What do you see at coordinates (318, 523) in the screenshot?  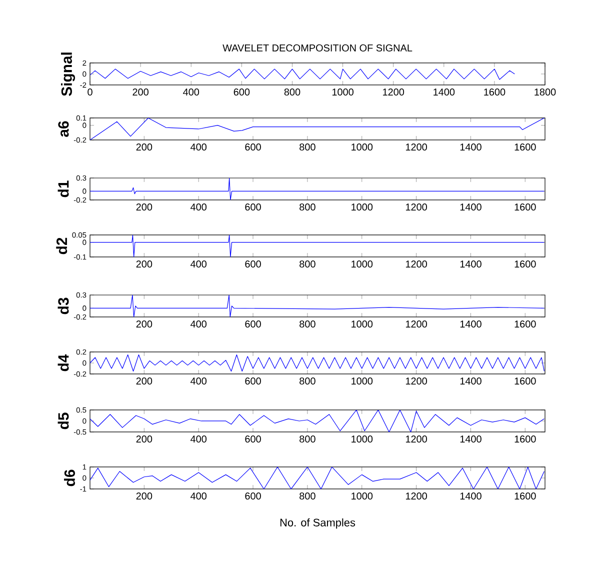 I see `x-axis-title: No. of Samples` at bounding box center [318, 523].